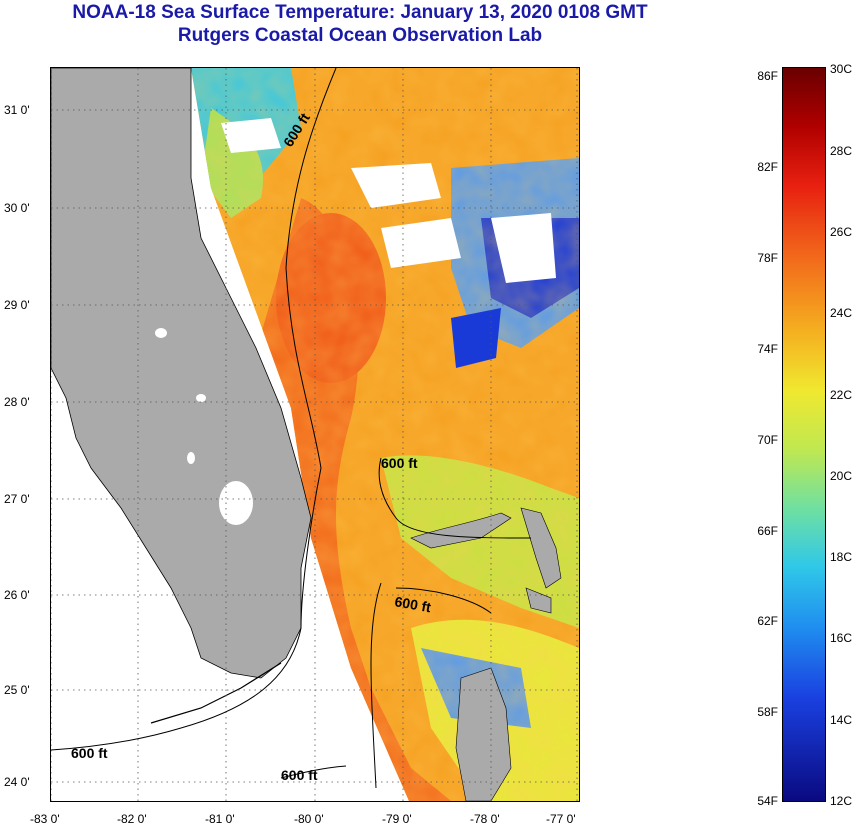 The width and height of the screenshot is (864, 832). I want to click on contour-andros-east, so click(443, 600).